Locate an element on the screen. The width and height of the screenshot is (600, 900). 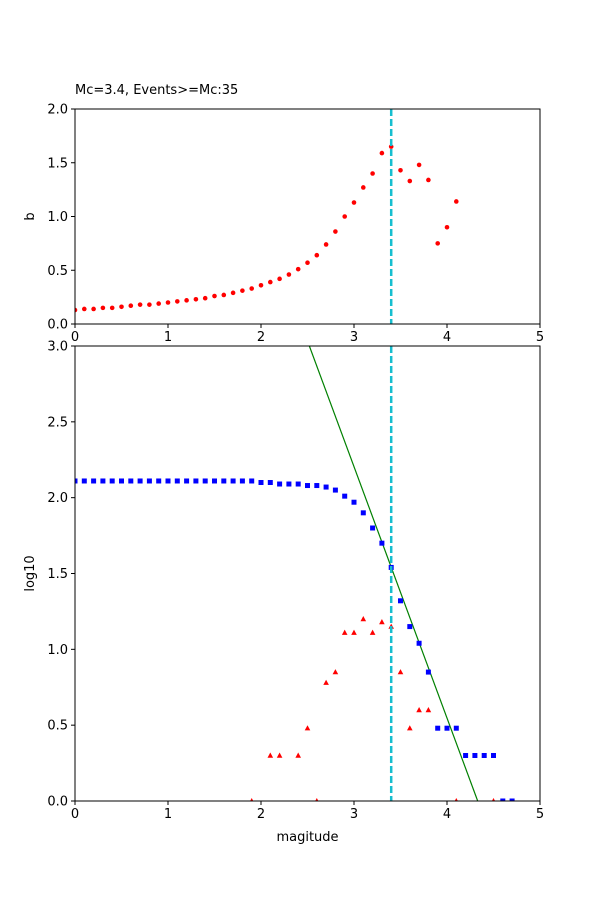
bottom-y-tick-label: 3.0 is located at coordinates (57, 347).